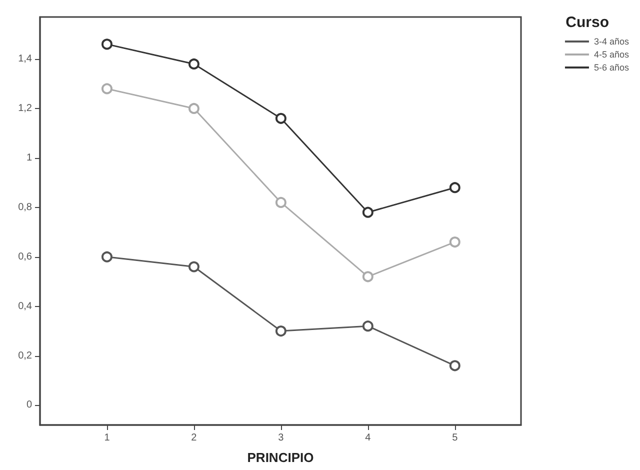  What do you see at coordinates (25, 59) in the screenshot?
I see `y-tick-label: 1,4` at bounding box center [25, 59].